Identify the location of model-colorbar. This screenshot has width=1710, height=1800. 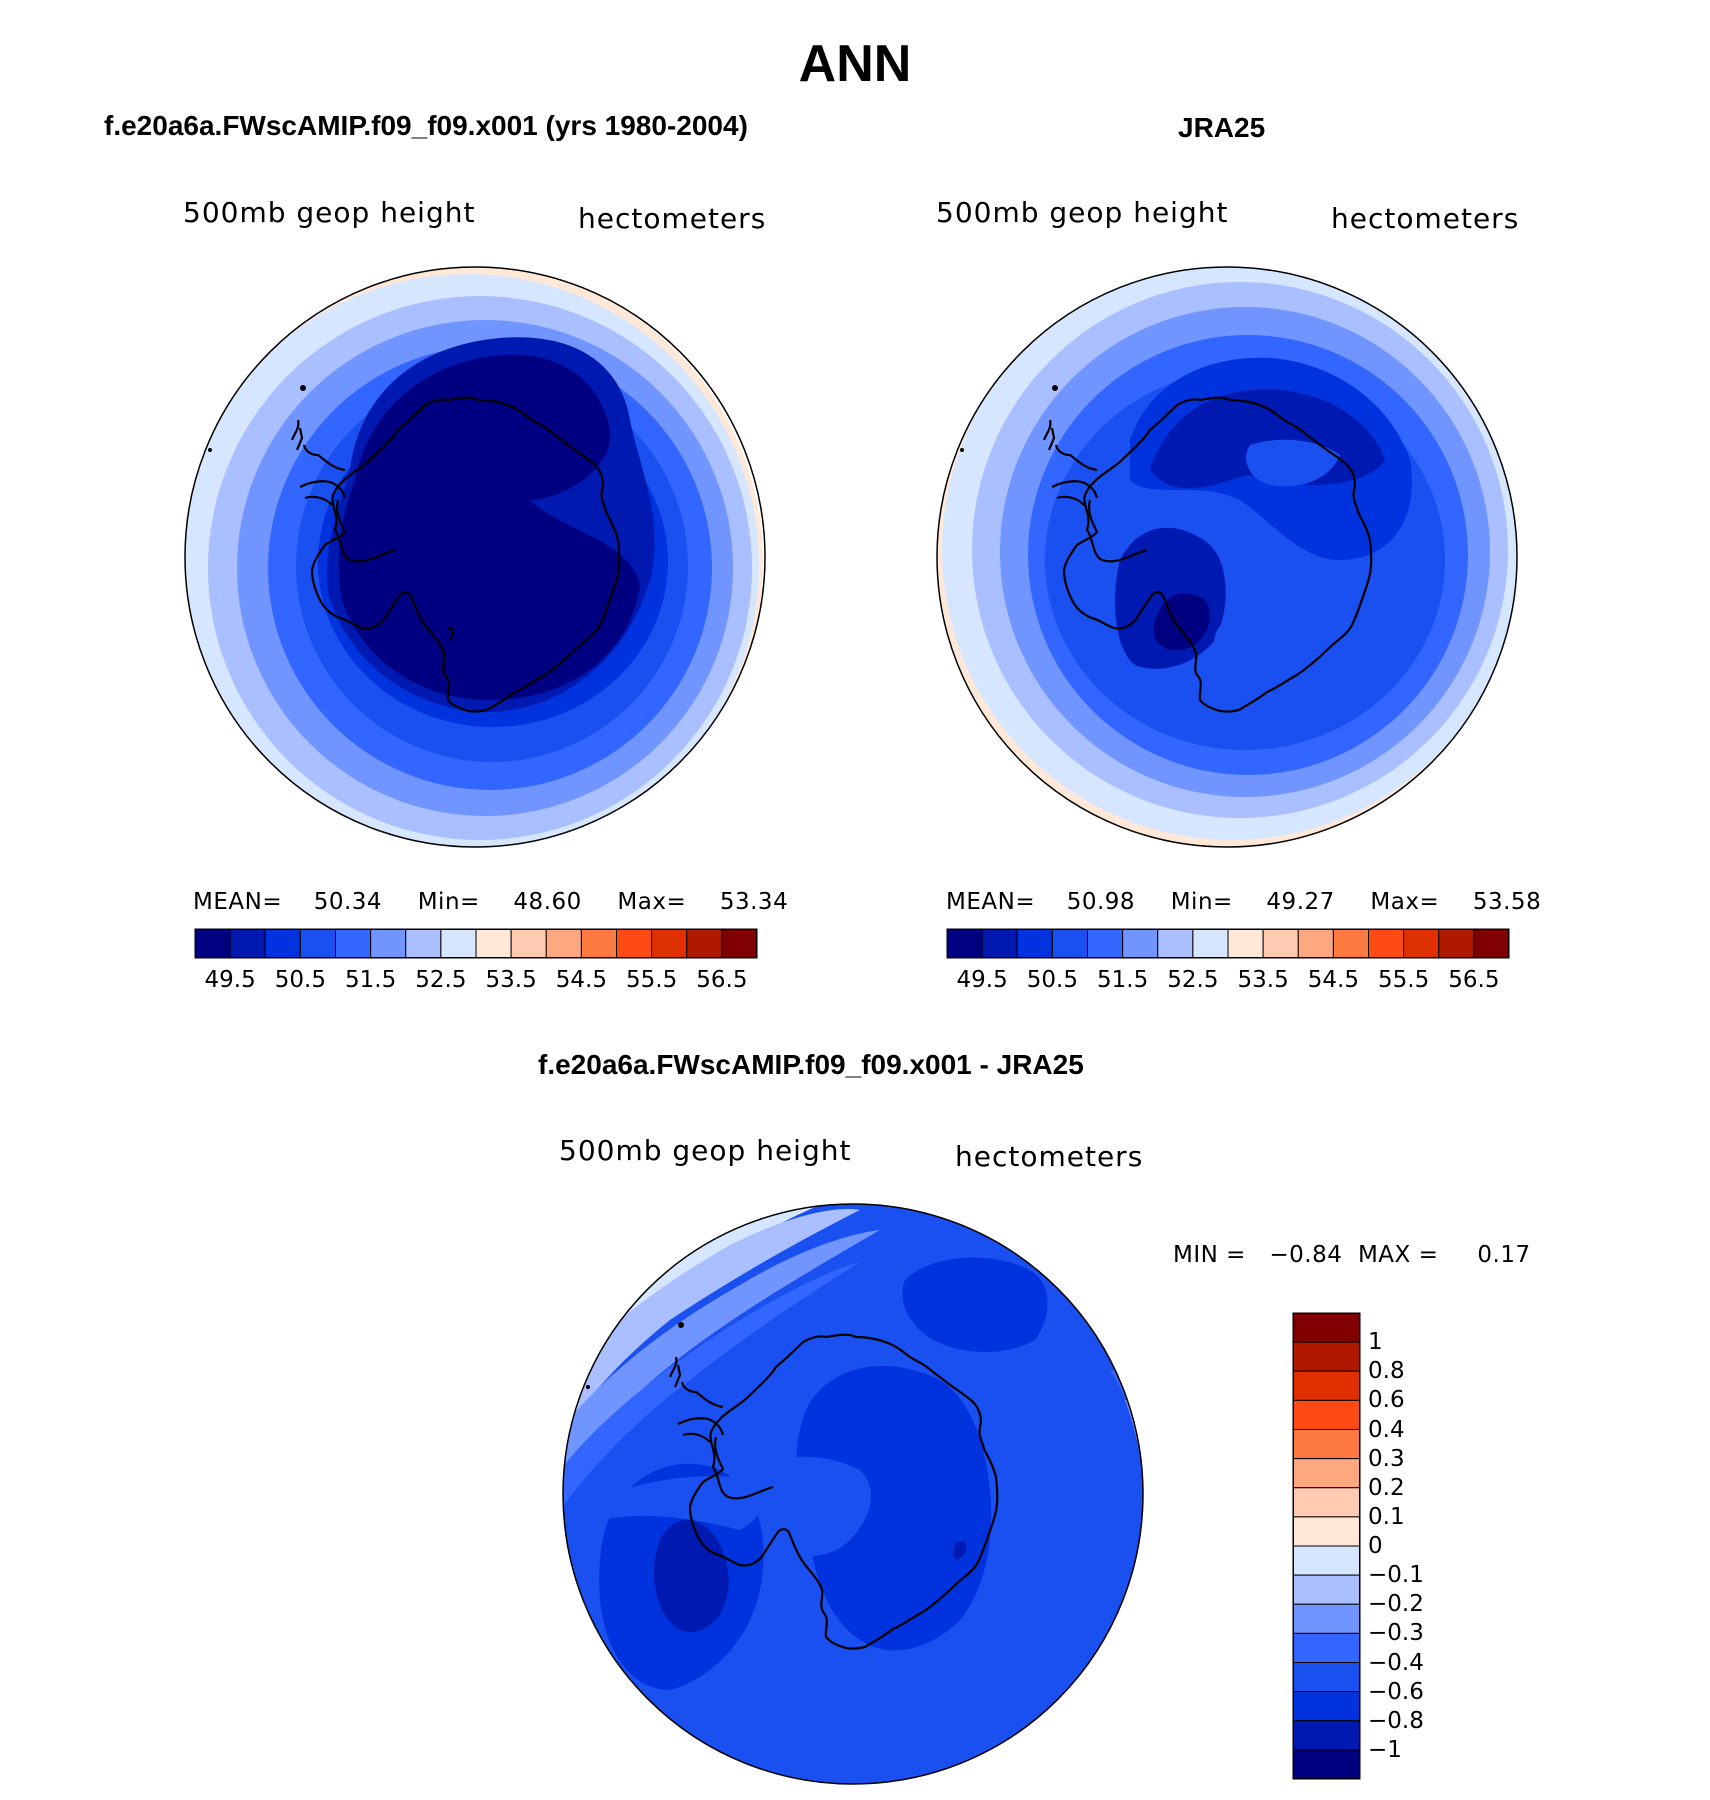
(476, 943).